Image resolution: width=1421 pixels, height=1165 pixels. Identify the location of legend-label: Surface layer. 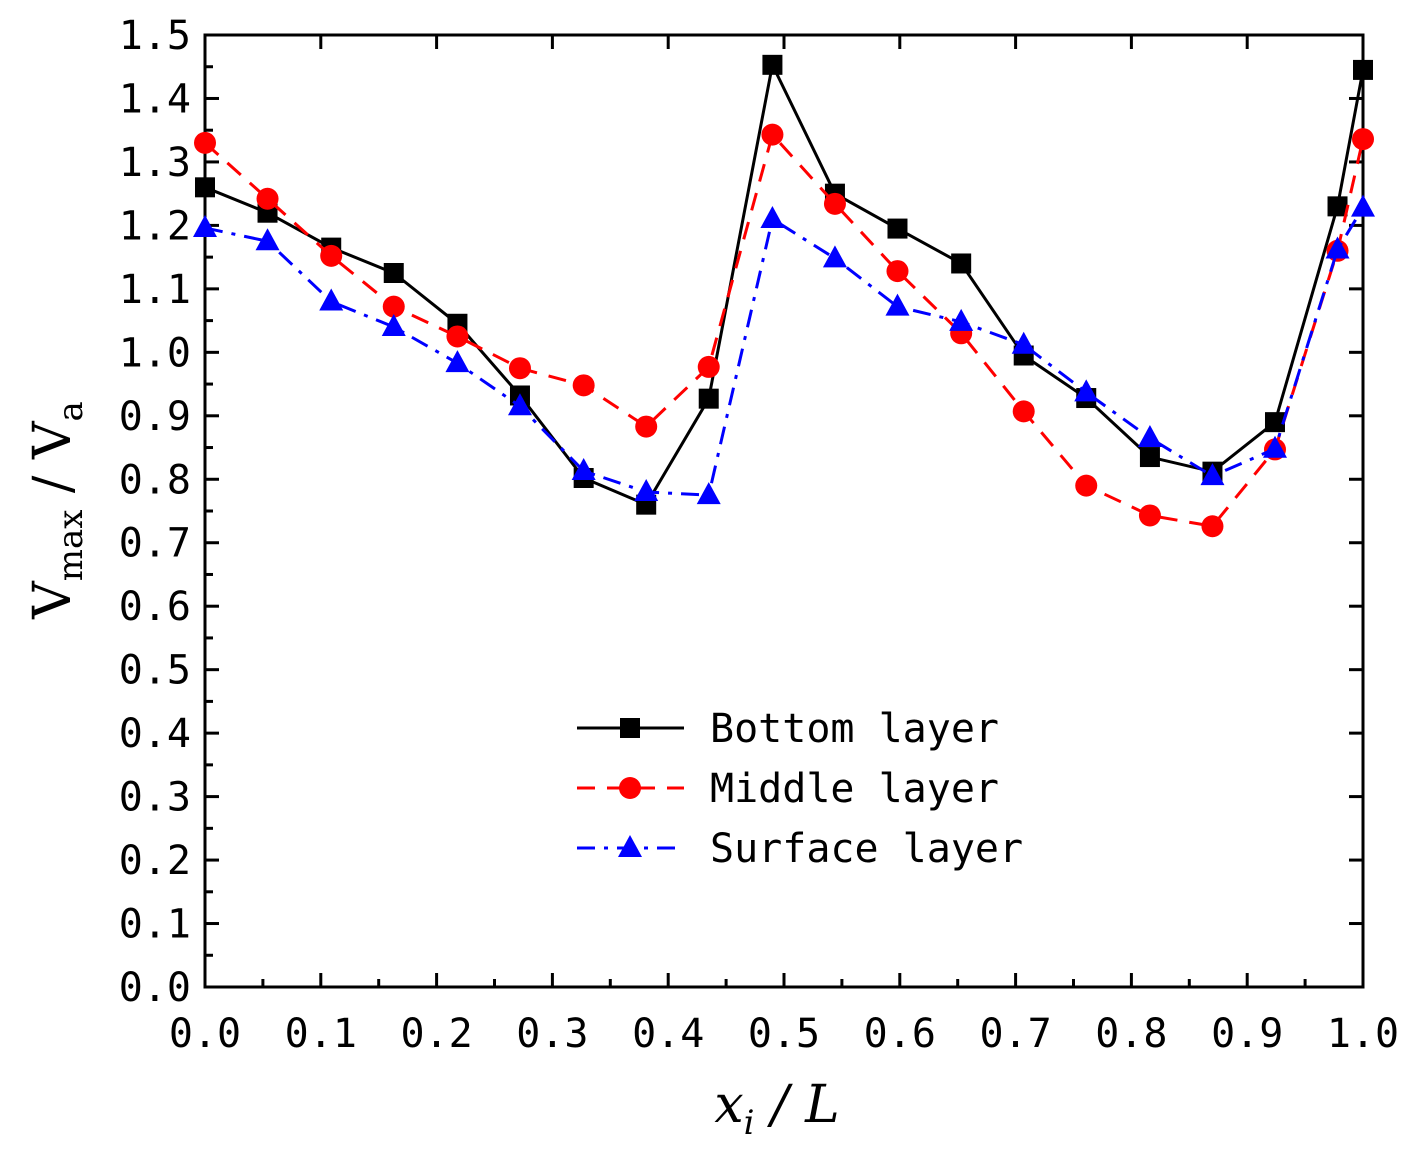
(866, 849).